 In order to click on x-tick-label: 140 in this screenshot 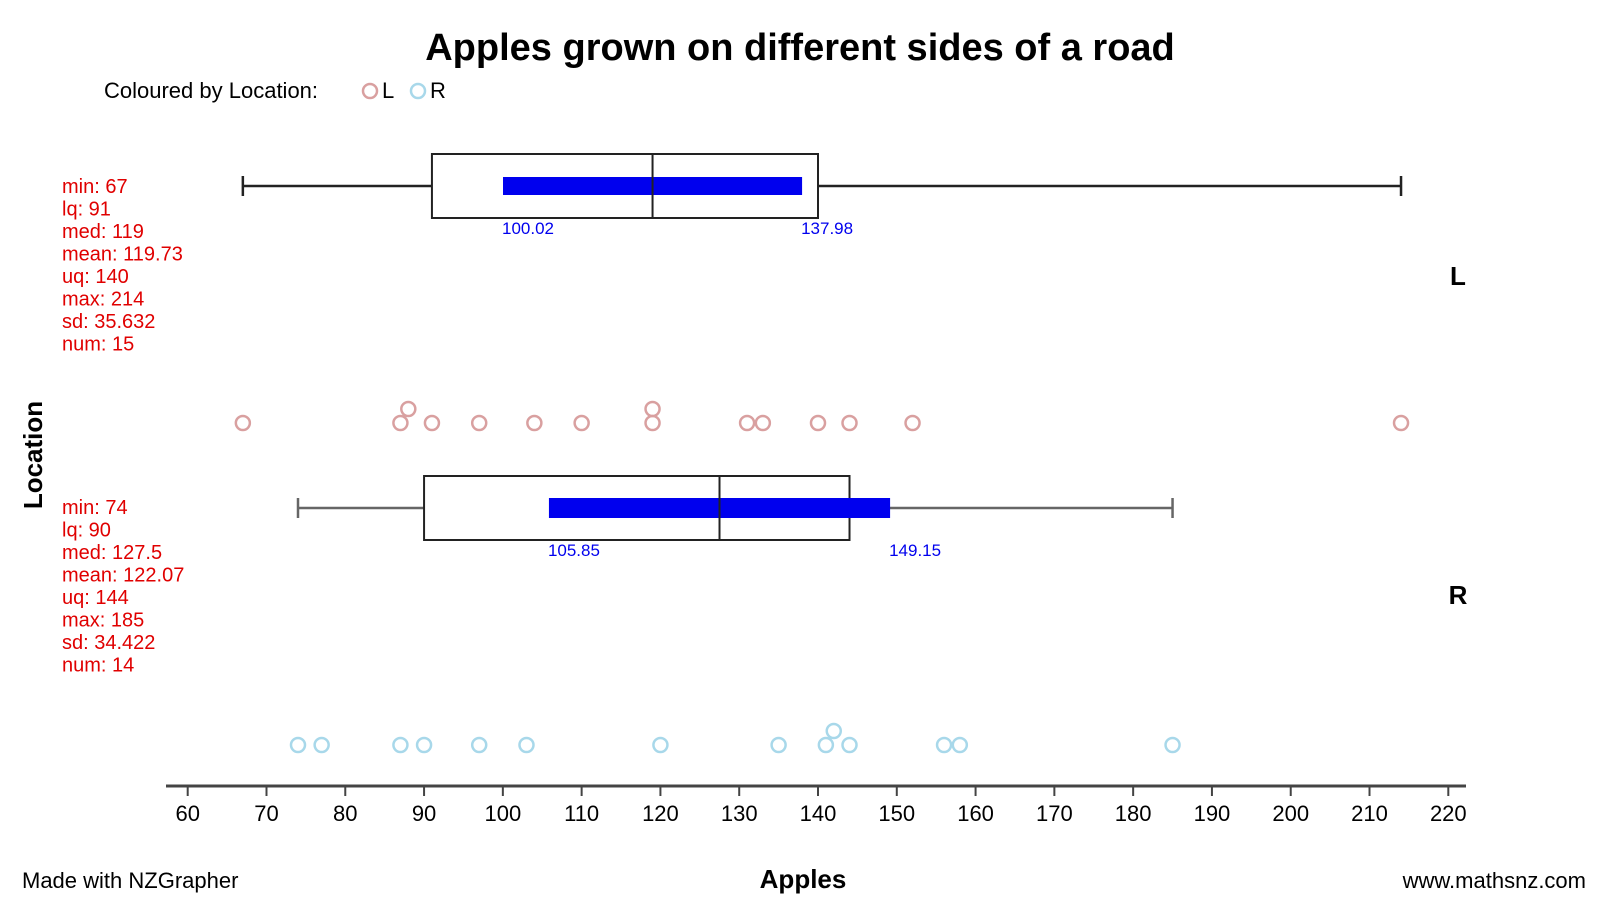, I will do `click(818, 813)`.